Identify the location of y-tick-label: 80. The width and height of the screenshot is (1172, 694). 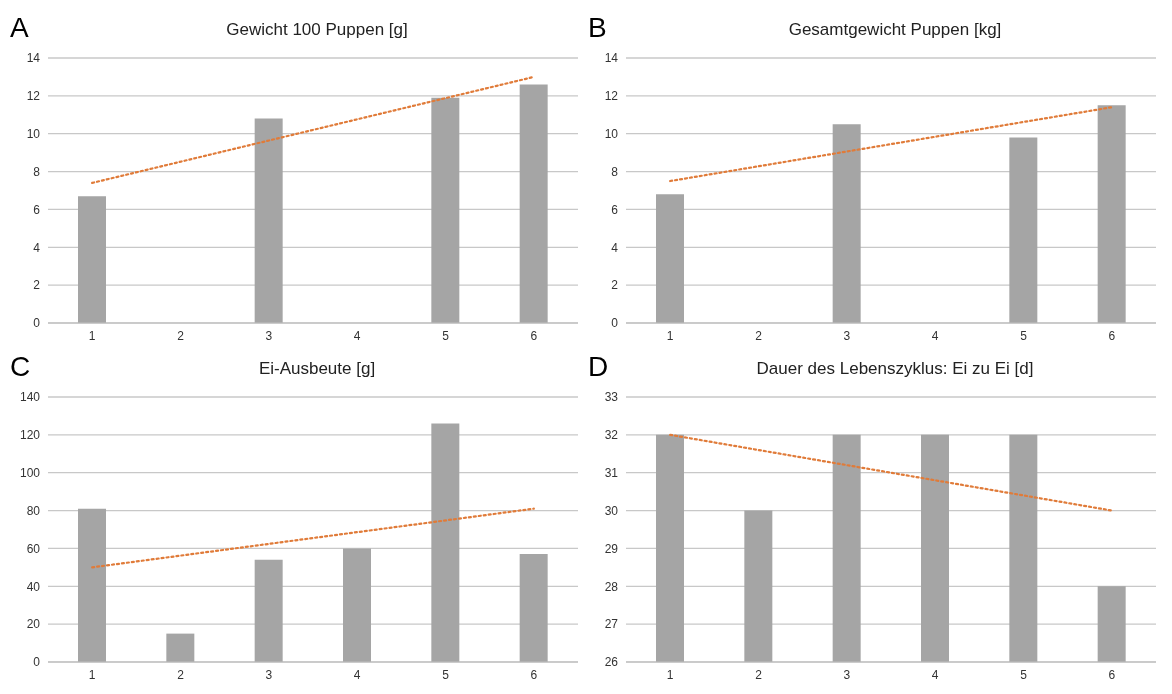
(33, 510).